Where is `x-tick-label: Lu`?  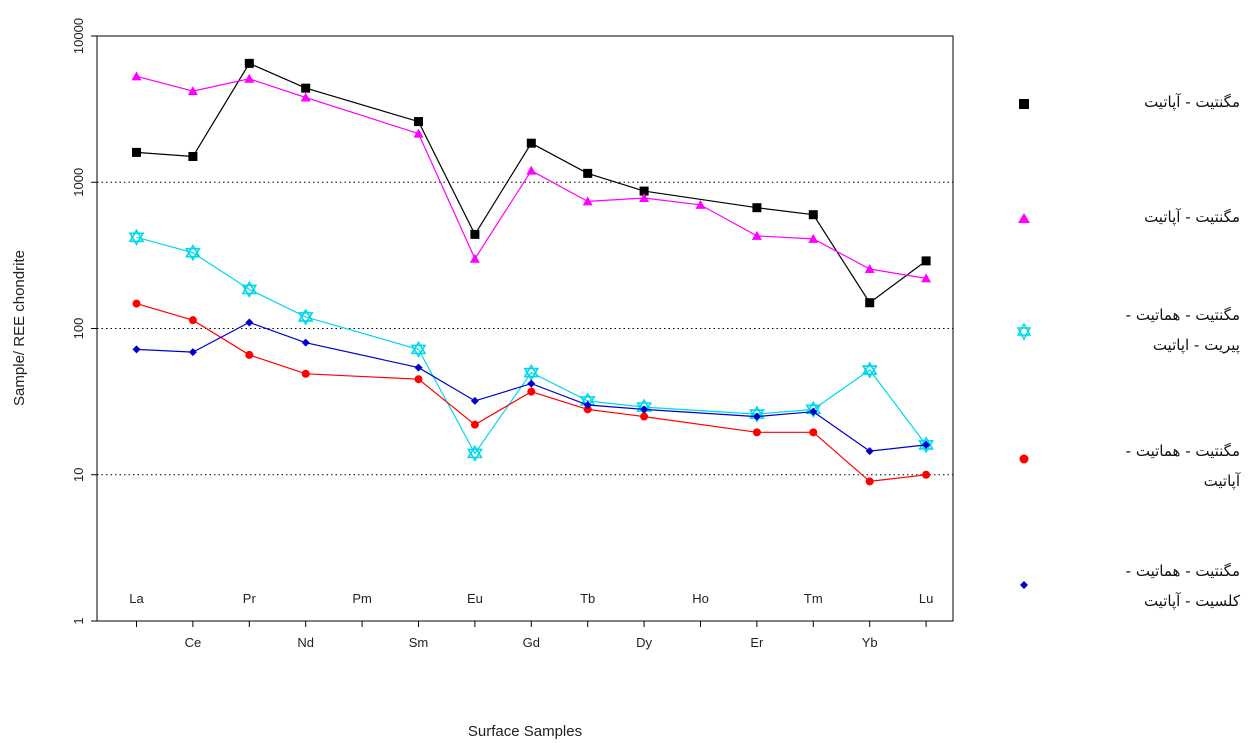 x-tick-label: Lu is located at coordinates (926, 598).